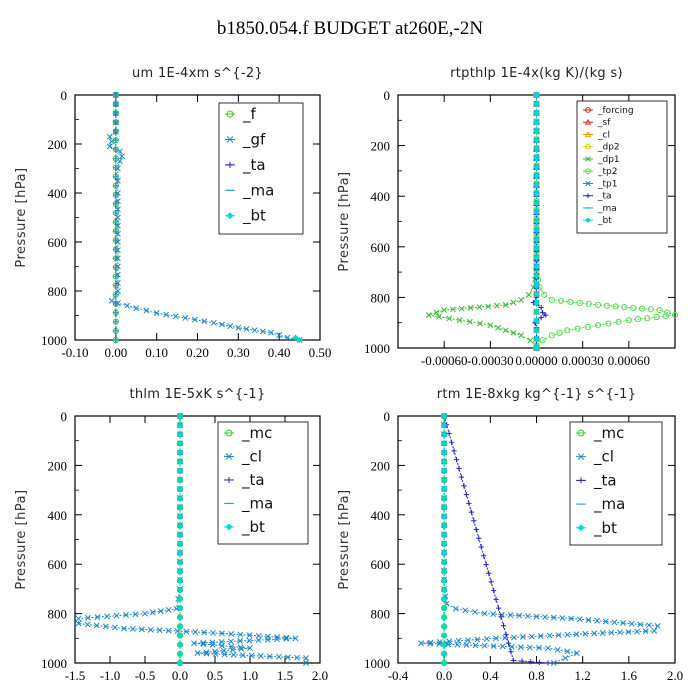 This screenshot has height=700, width=700. Describe the element at coordinates (258, 190) in the screenshot. I see `legend-entry-label: _ma` at that location.